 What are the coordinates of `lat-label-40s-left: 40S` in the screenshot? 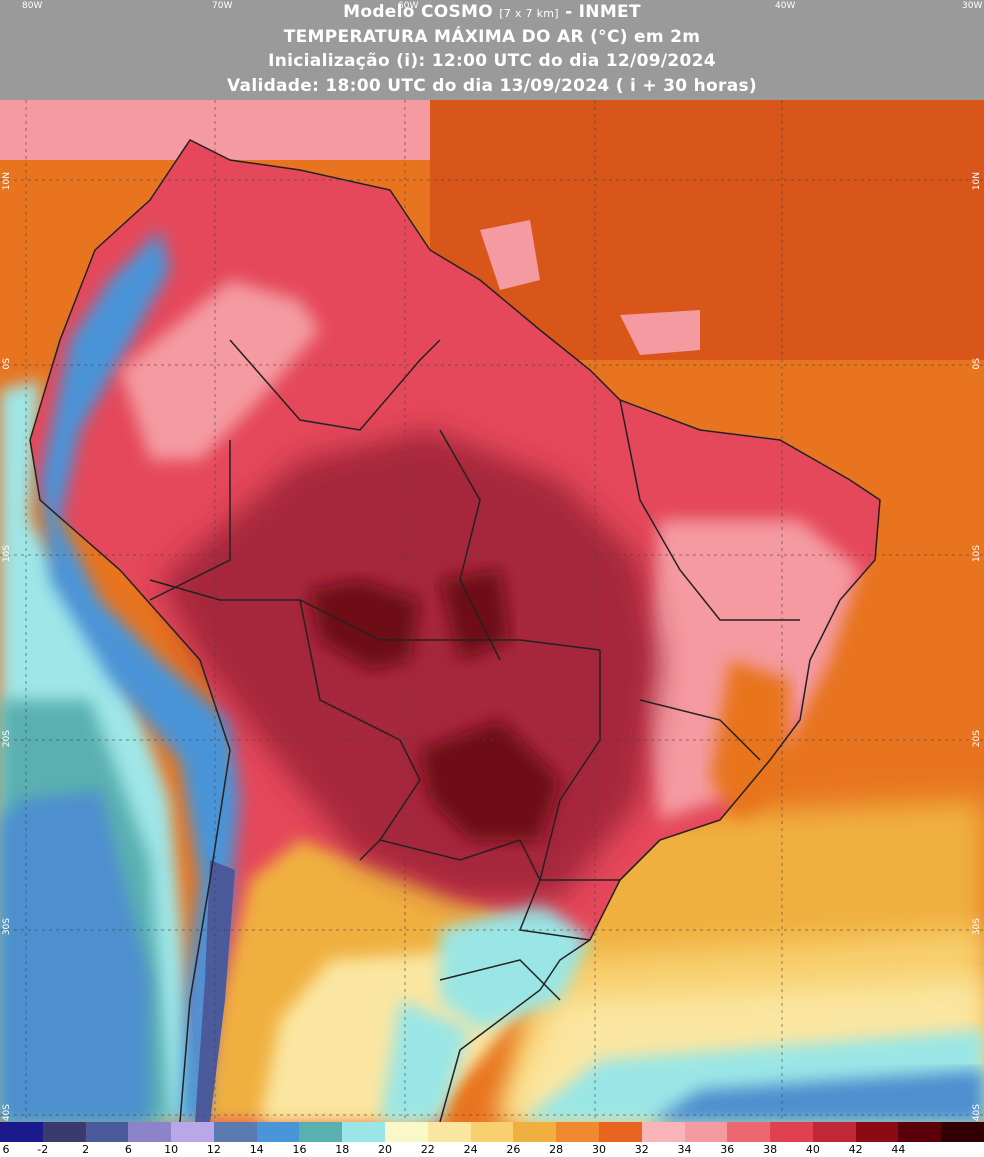 It's located at (7, 1113).